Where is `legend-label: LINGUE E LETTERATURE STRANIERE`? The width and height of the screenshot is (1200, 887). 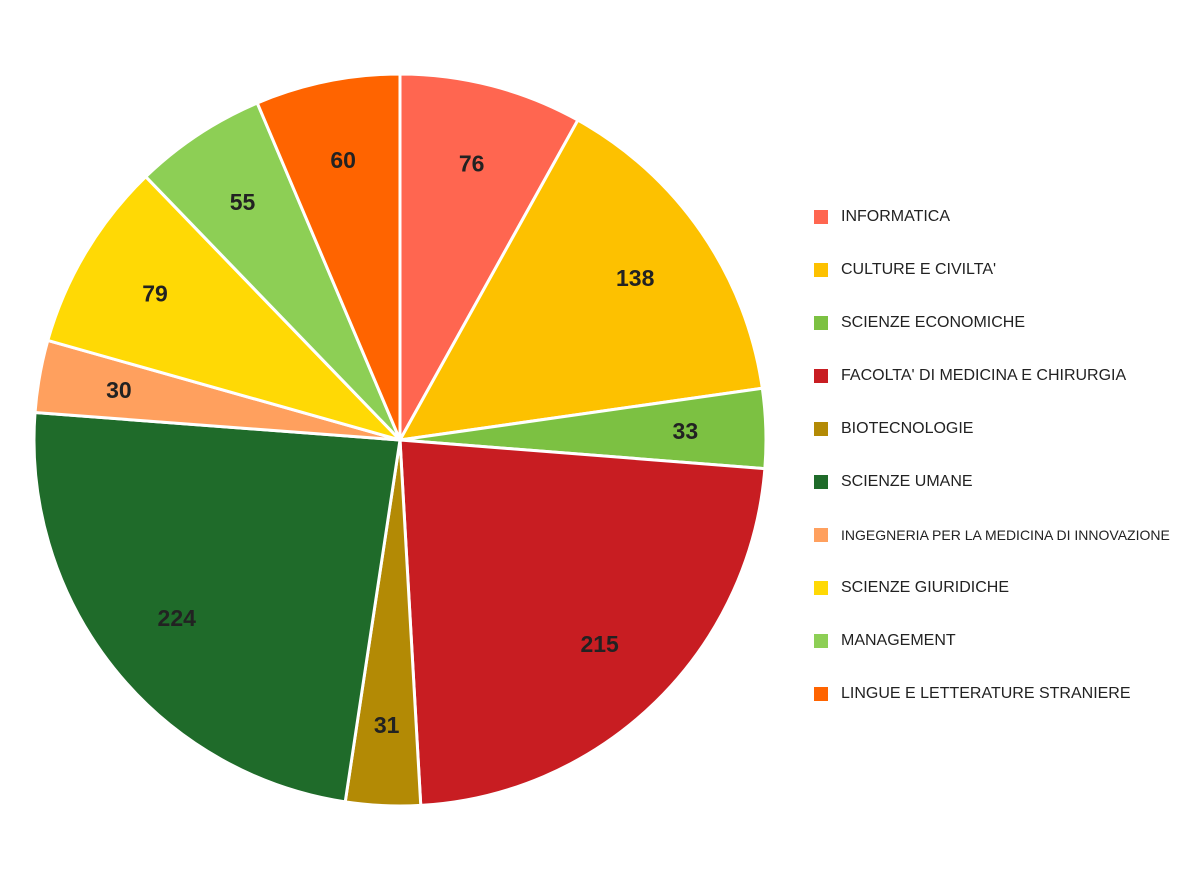
legend-label: LINGUE E LETTERATURE STRANIERE is located at coordinates (986, 693).